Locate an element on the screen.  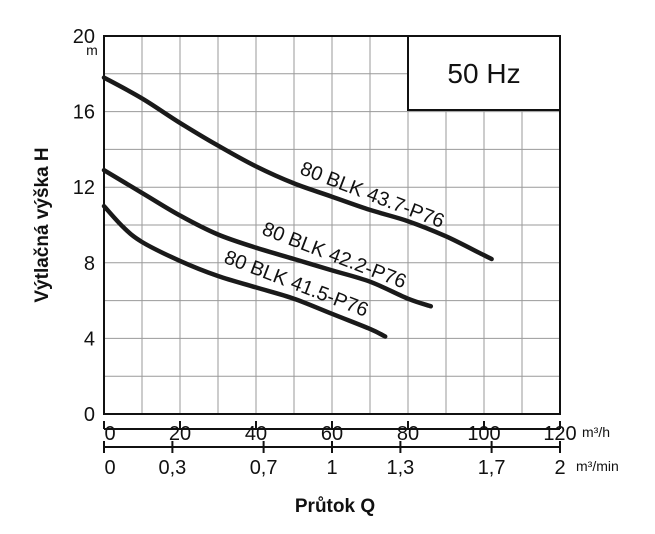
x-unit-secondary: m³/min is located at coordinates (597, 466).